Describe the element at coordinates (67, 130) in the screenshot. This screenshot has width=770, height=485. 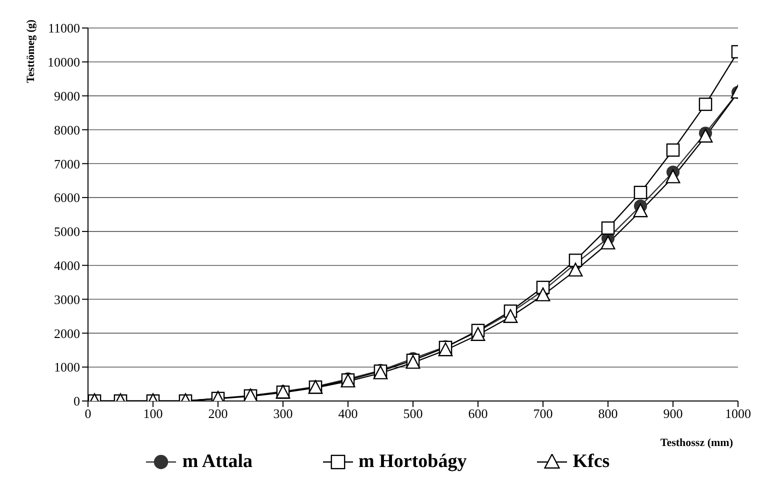
I see `y-tick-label: 8000` at that location.